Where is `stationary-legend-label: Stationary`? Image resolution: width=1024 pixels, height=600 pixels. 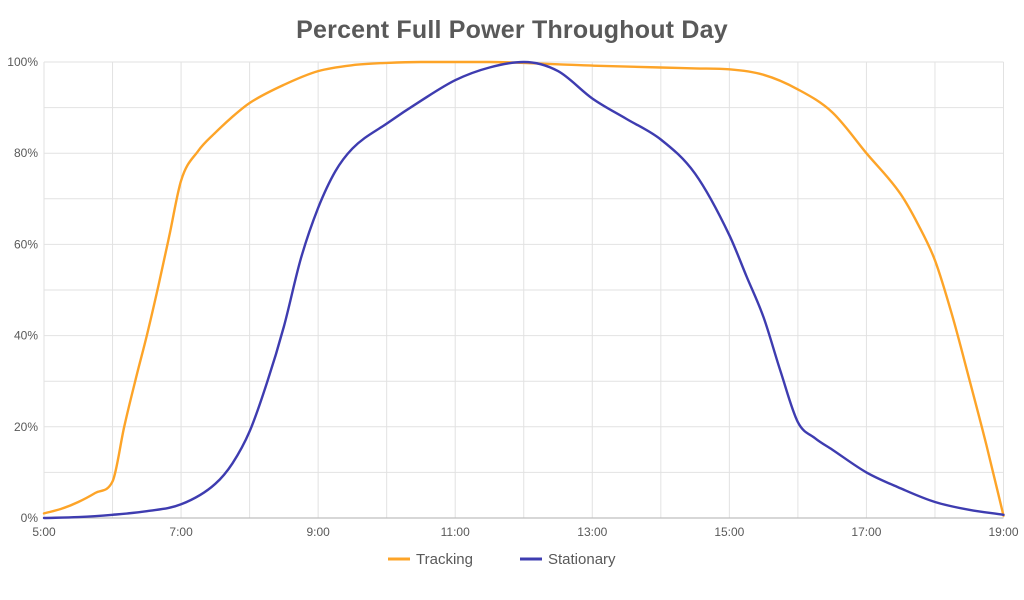 stationary-legend-label: Stationary is located at coordinates (582, 559).